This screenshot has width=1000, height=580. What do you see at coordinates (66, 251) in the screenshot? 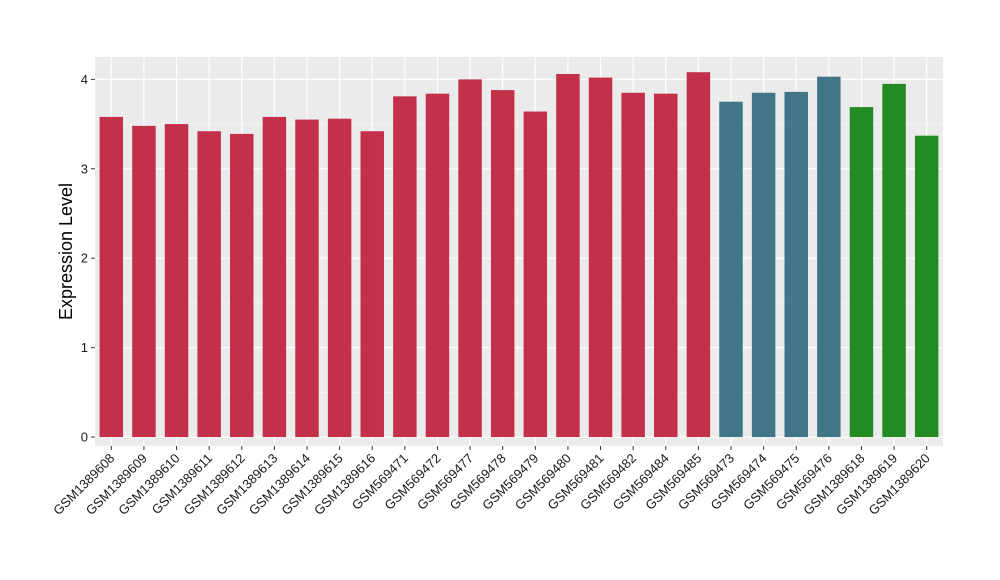
I see `y-axis-title: Expression Level` at bounding box center [66, 251].